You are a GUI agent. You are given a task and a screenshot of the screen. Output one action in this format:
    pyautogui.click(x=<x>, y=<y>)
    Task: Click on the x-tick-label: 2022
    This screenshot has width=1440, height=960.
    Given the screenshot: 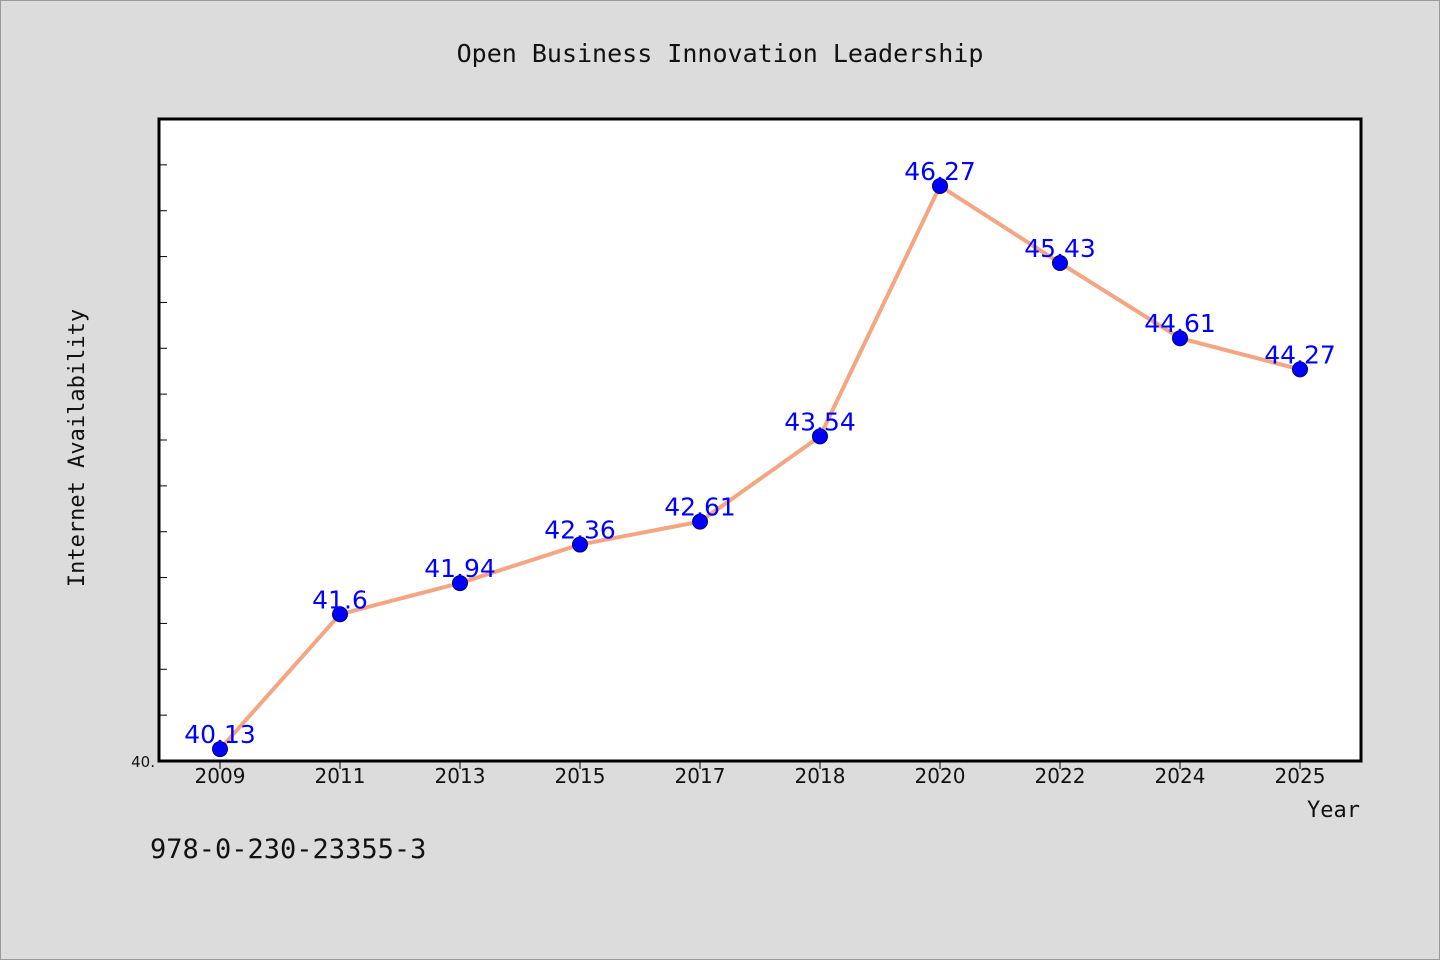 What is the action you would take?
    pyautogui.click(x=1060, y=776)
    